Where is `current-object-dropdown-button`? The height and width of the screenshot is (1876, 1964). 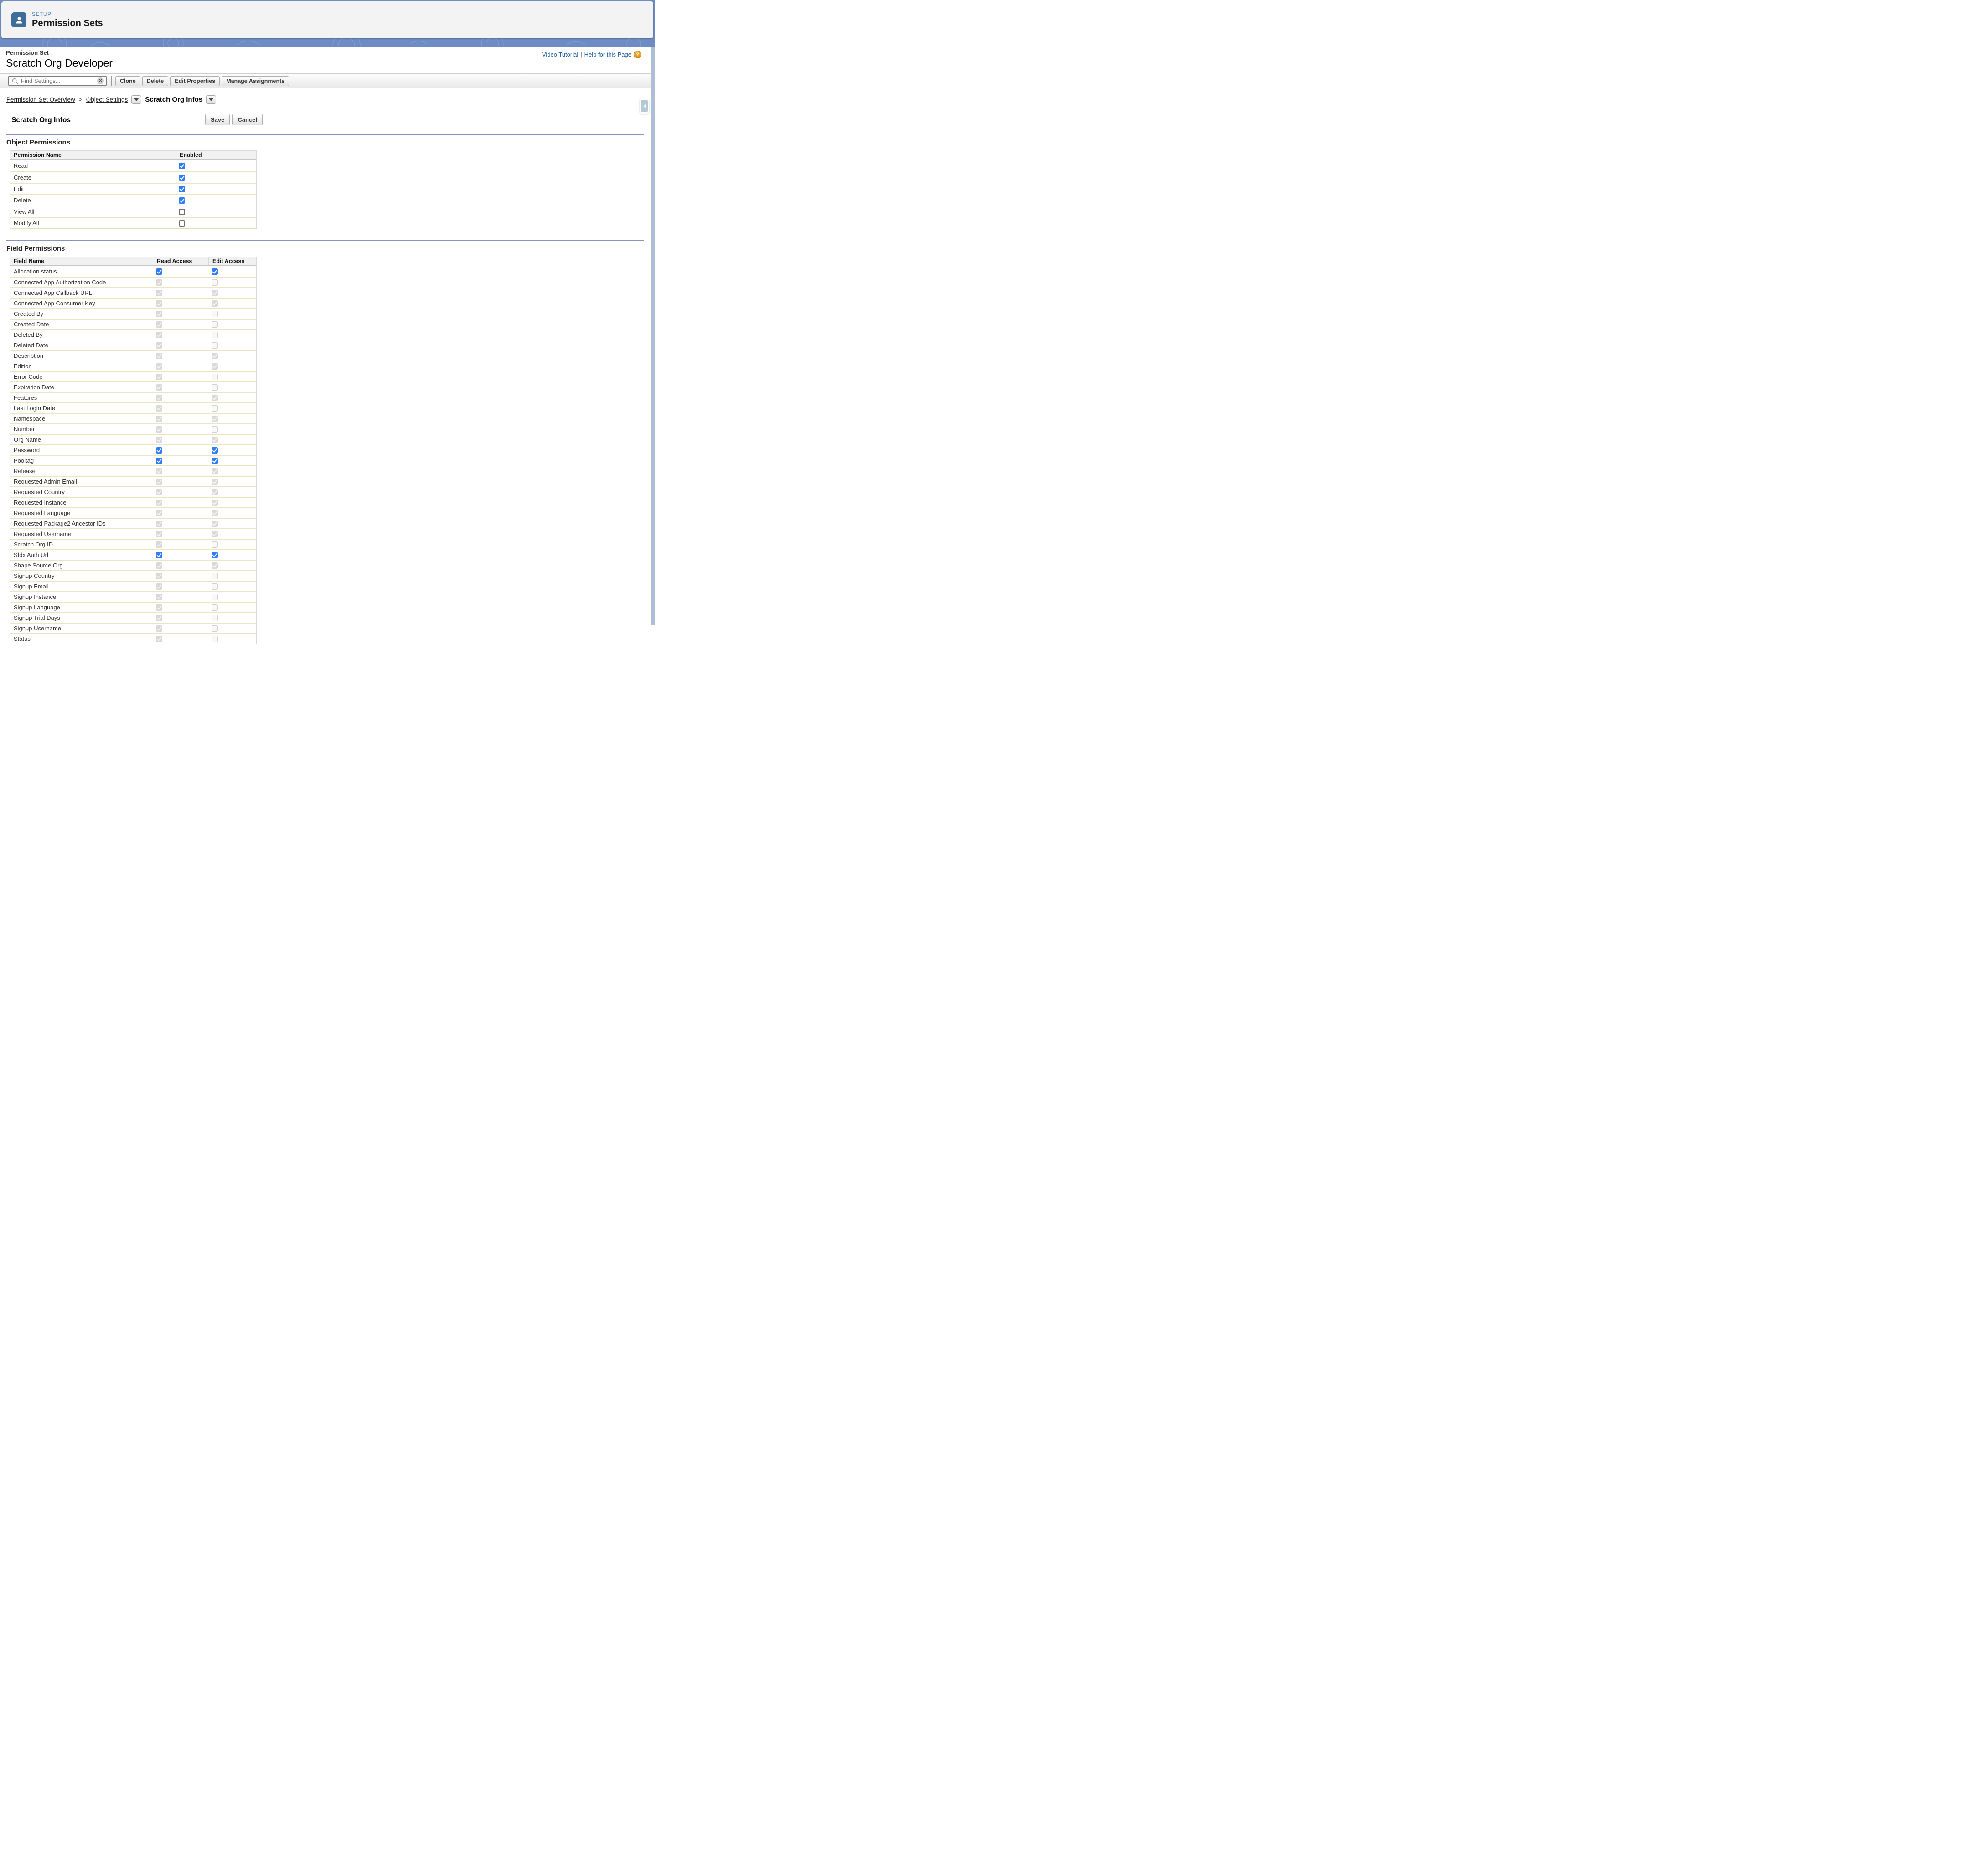
current-object-dropdown-button is located at coordinates (212, 99).